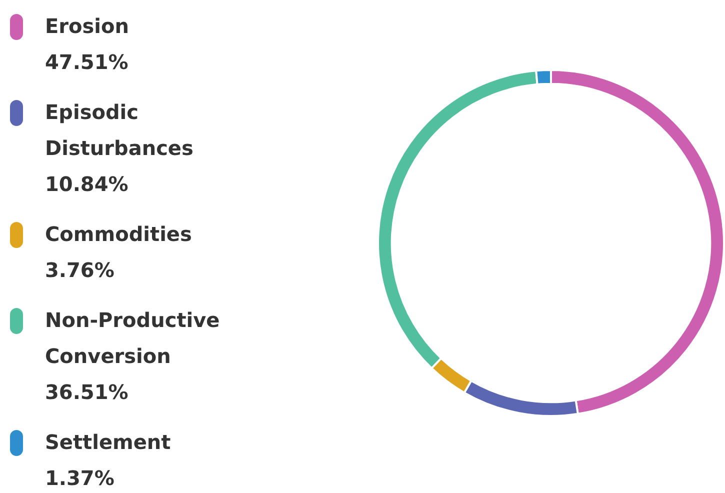 The width and height of the screenshot is (725, 493). I want to click on data-label: 1.37%, so click(80, 478).